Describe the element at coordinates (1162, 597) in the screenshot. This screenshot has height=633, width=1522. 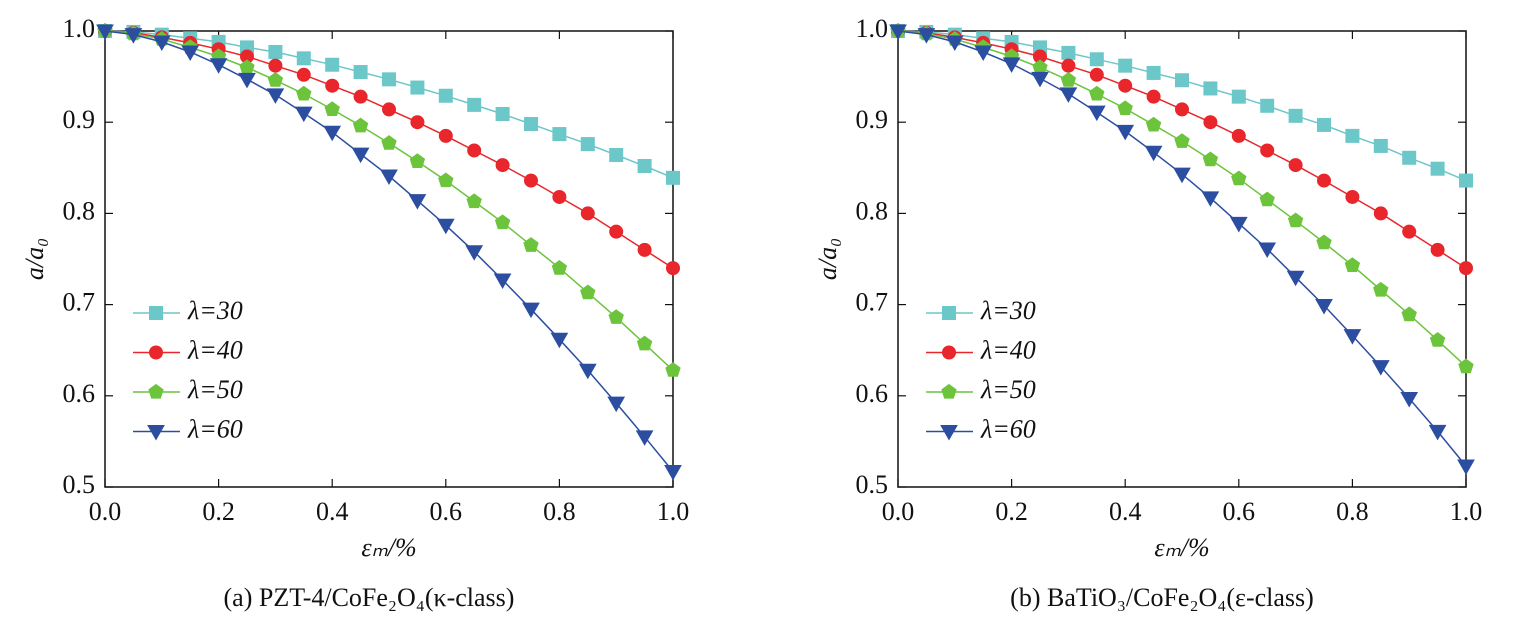
I see `caption: (b) BaTiO₃/CoFe₂O₄(ε-class)` at that location.